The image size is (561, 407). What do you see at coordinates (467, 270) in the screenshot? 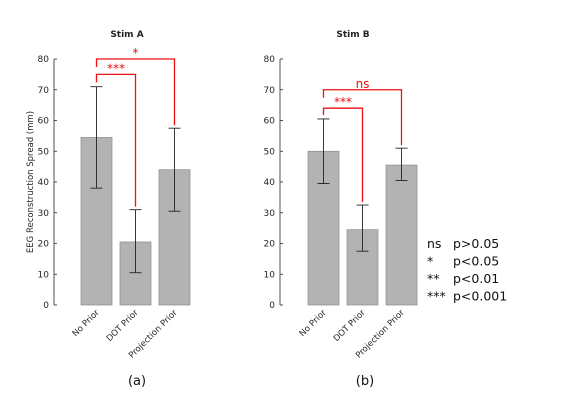
I see `significance-legend: ns p>0.05 * p<0.05 ** p<0.01 *** p<0.001` at bounding box center [467, 270].